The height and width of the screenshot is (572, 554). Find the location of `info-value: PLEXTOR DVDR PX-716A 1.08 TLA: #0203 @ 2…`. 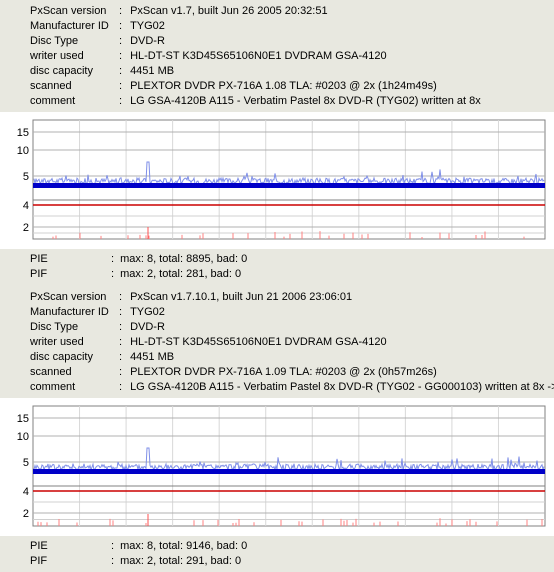

info-value: PLEXTOR DVDR PX-716A 1.08 TLA: #0203 @ 2… is located at coordinates (278, 86).